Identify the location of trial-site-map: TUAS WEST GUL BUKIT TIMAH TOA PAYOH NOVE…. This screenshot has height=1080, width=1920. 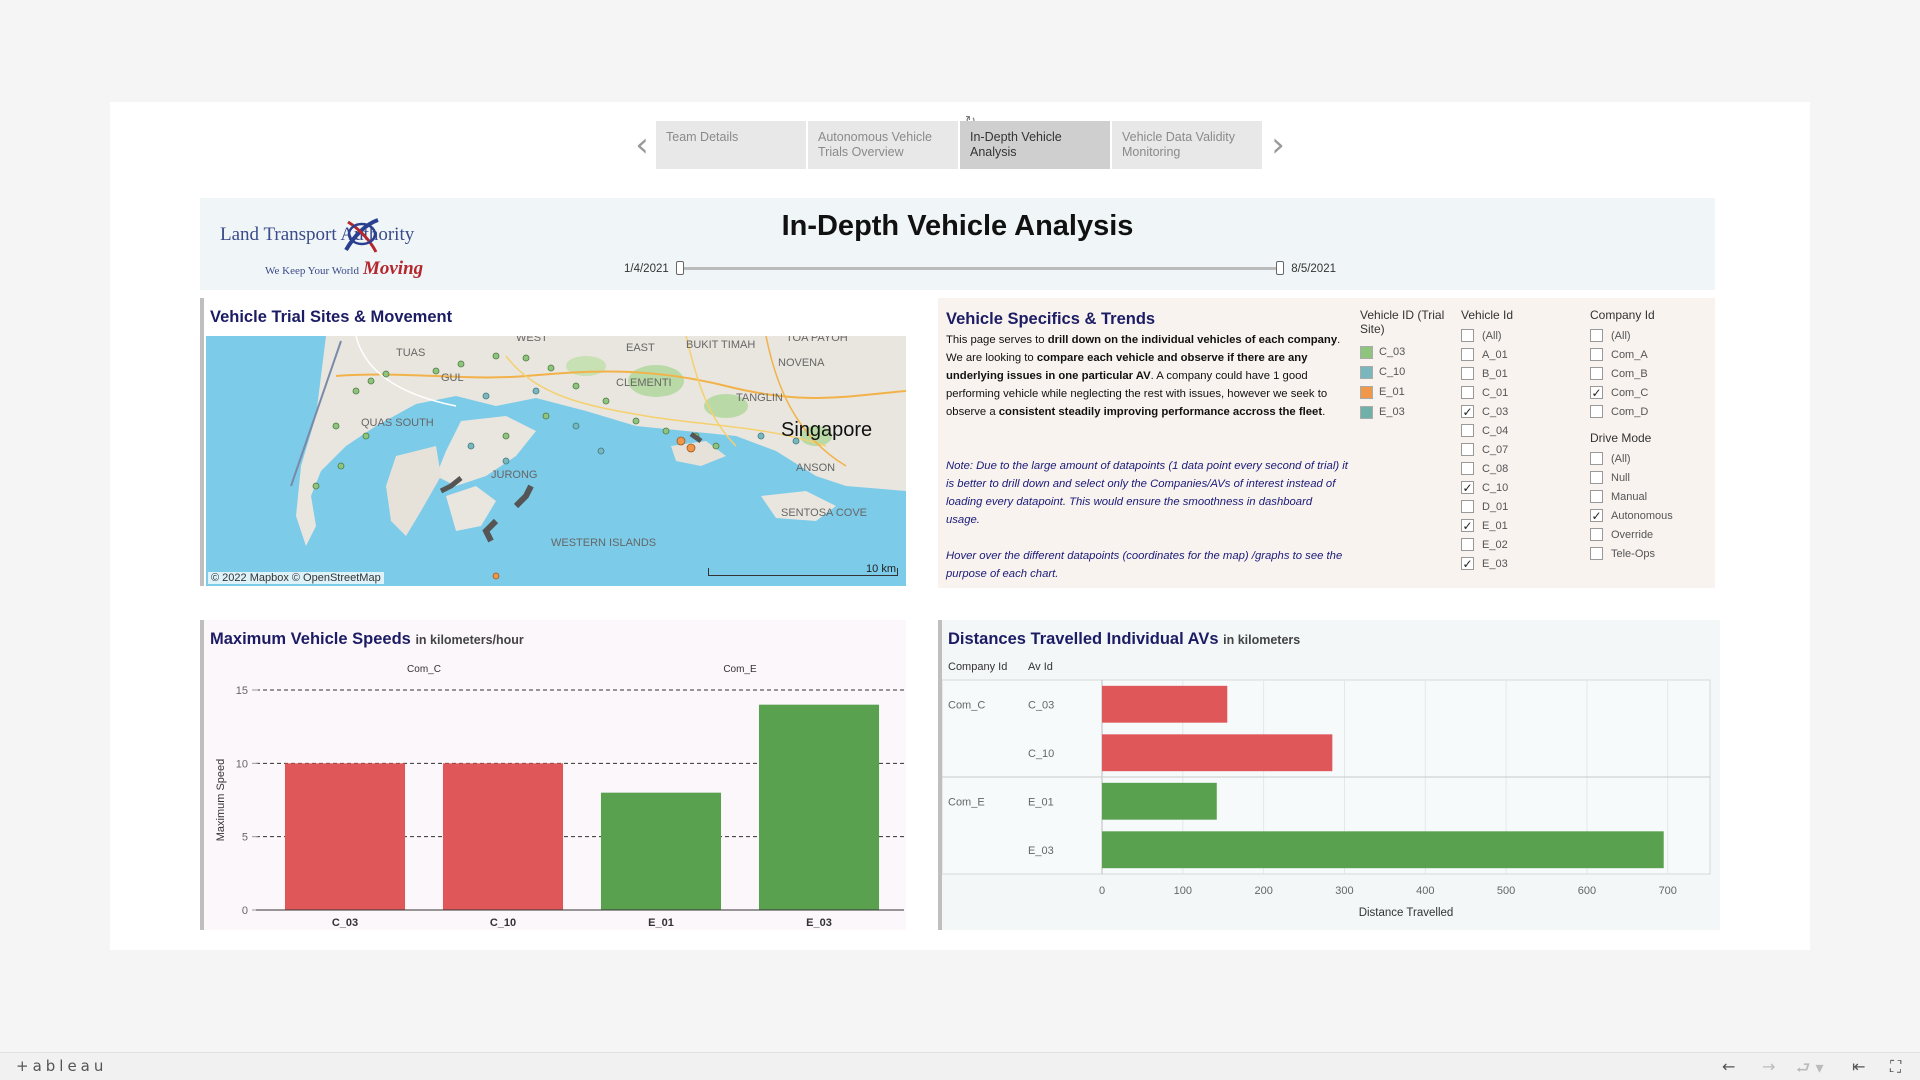
(556, 461).